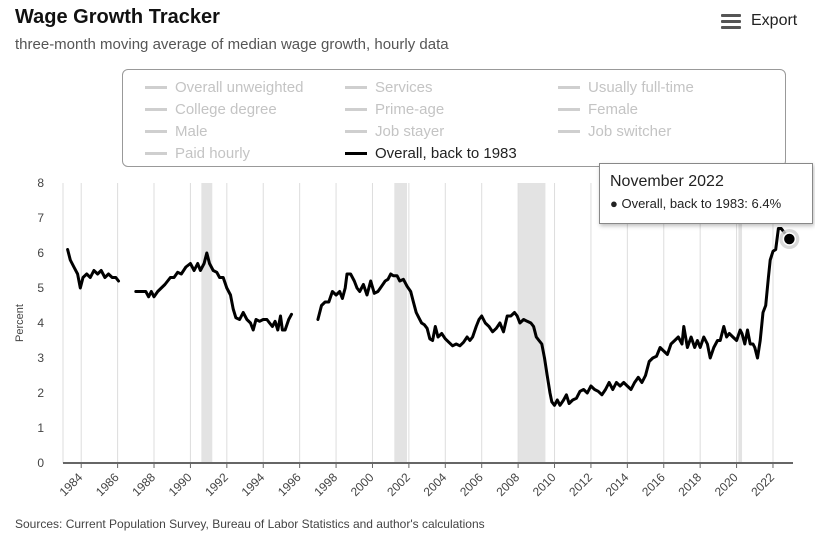 This screenshot has height=537, width=815. Describe the element at coordinates (667, 181) in the screenshot. I see `tooltip-title: November 2022` at that location.